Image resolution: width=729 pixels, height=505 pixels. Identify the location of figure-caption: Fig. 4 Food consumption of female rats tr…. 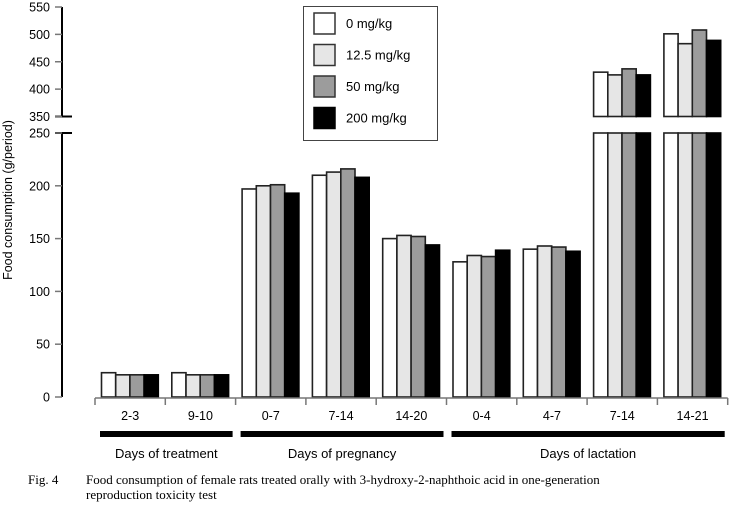
(373, 487).